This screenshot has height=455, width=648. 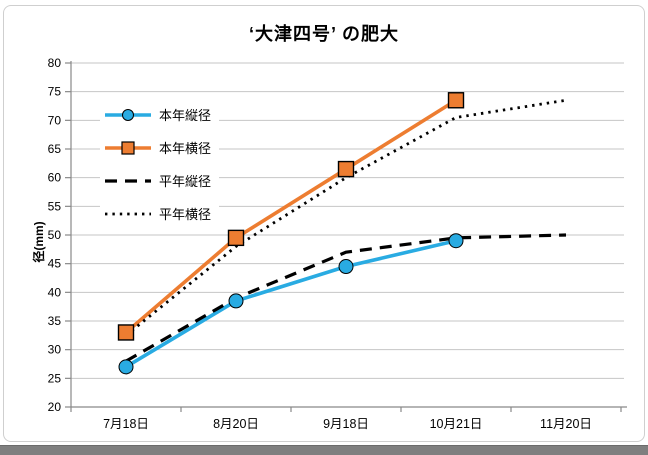 I want to click on y-tick-label: 60, so click(x=55, y=178).